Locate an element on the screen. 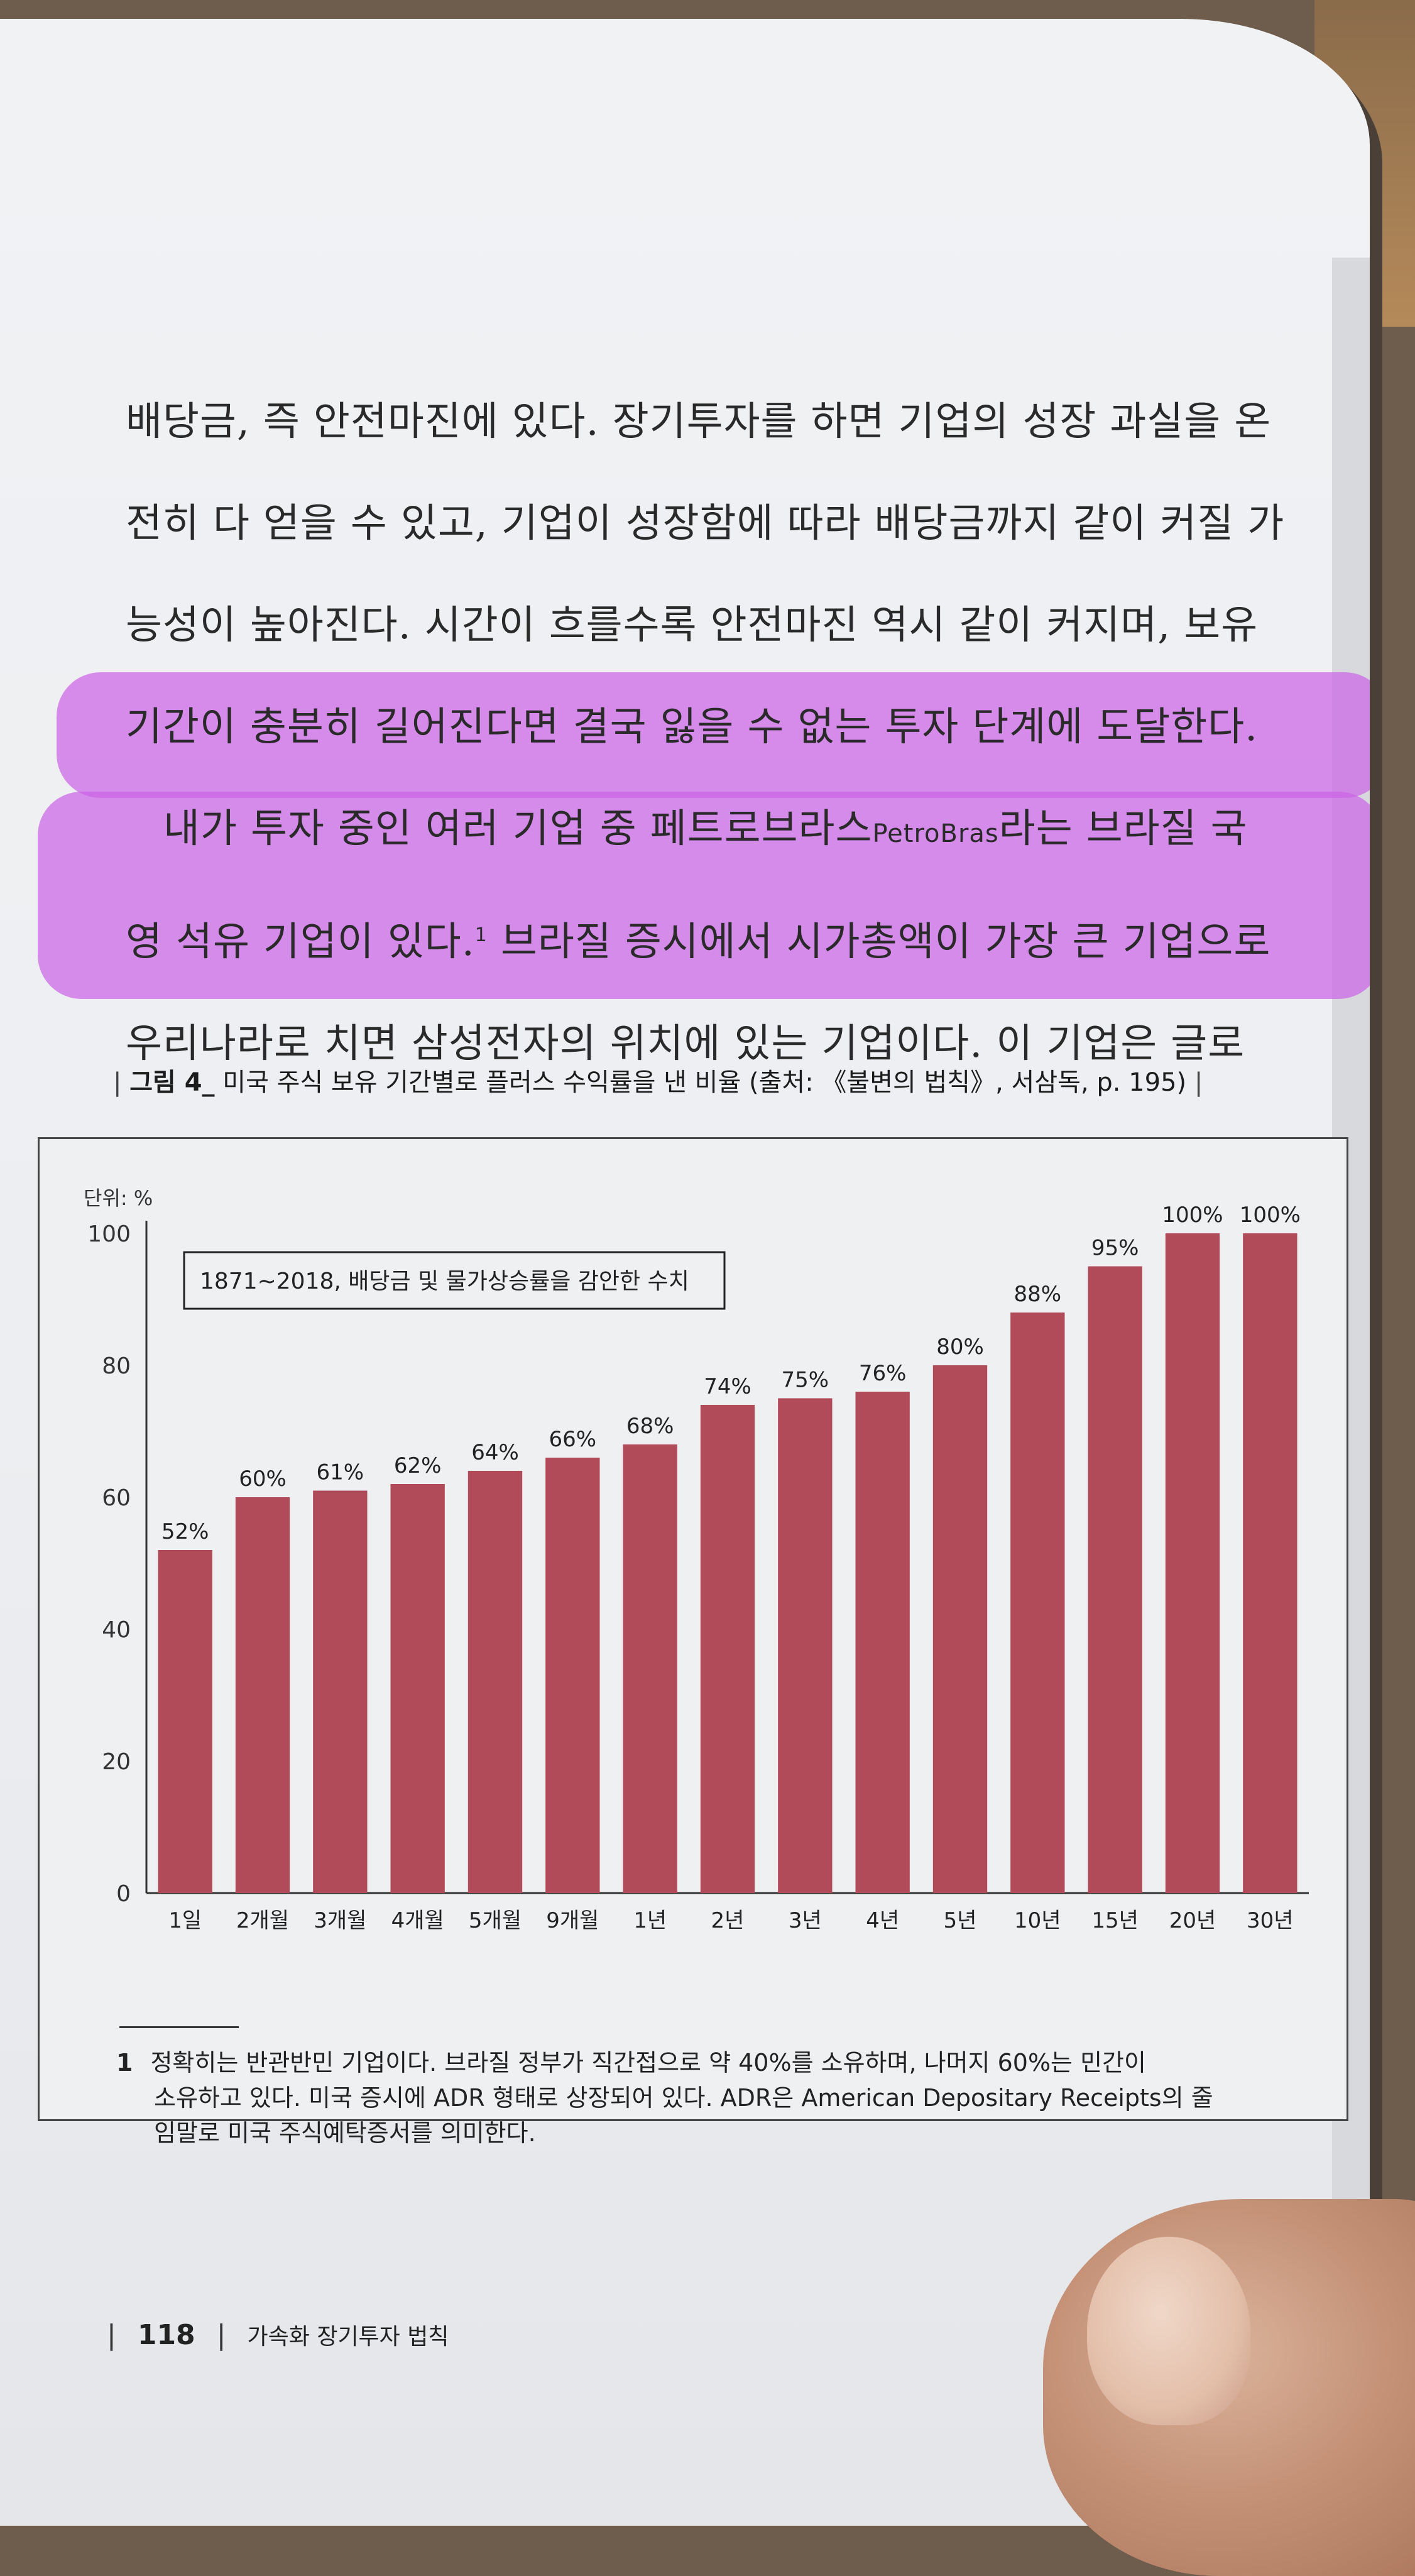  body-line: 전히 다 얻을 수 있고, 기업이 성장함에 따라 배당금까지 같이 커질 가 is located at coordinates (705, 523).